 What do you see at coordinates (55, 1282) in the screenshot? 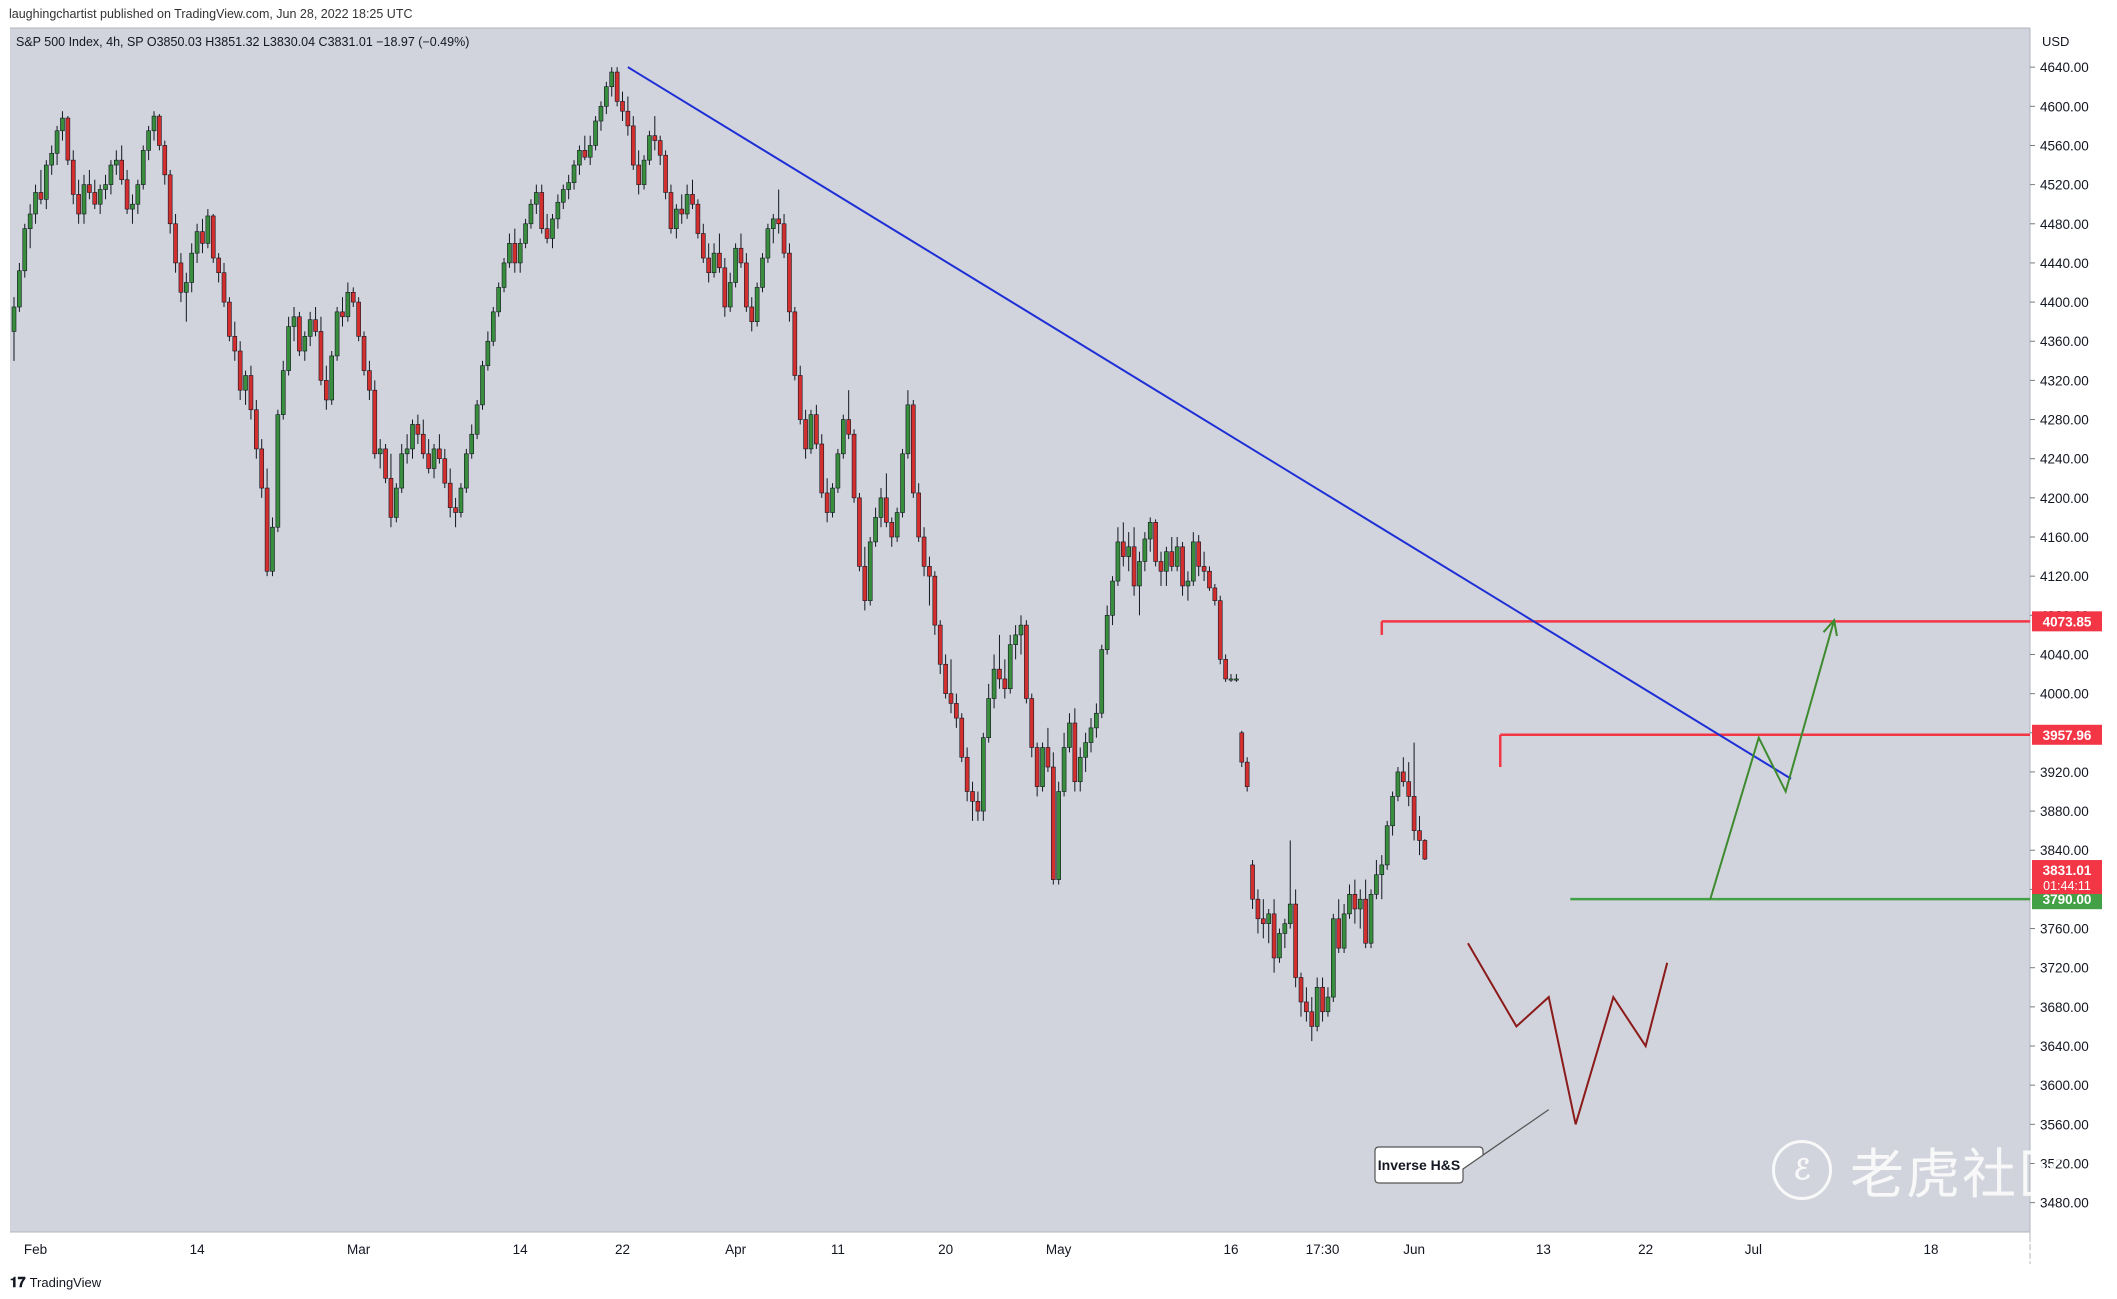
I see `tradingview-logo: 𝟏𝟕 TradingView` at bounding box center [55, 1282].